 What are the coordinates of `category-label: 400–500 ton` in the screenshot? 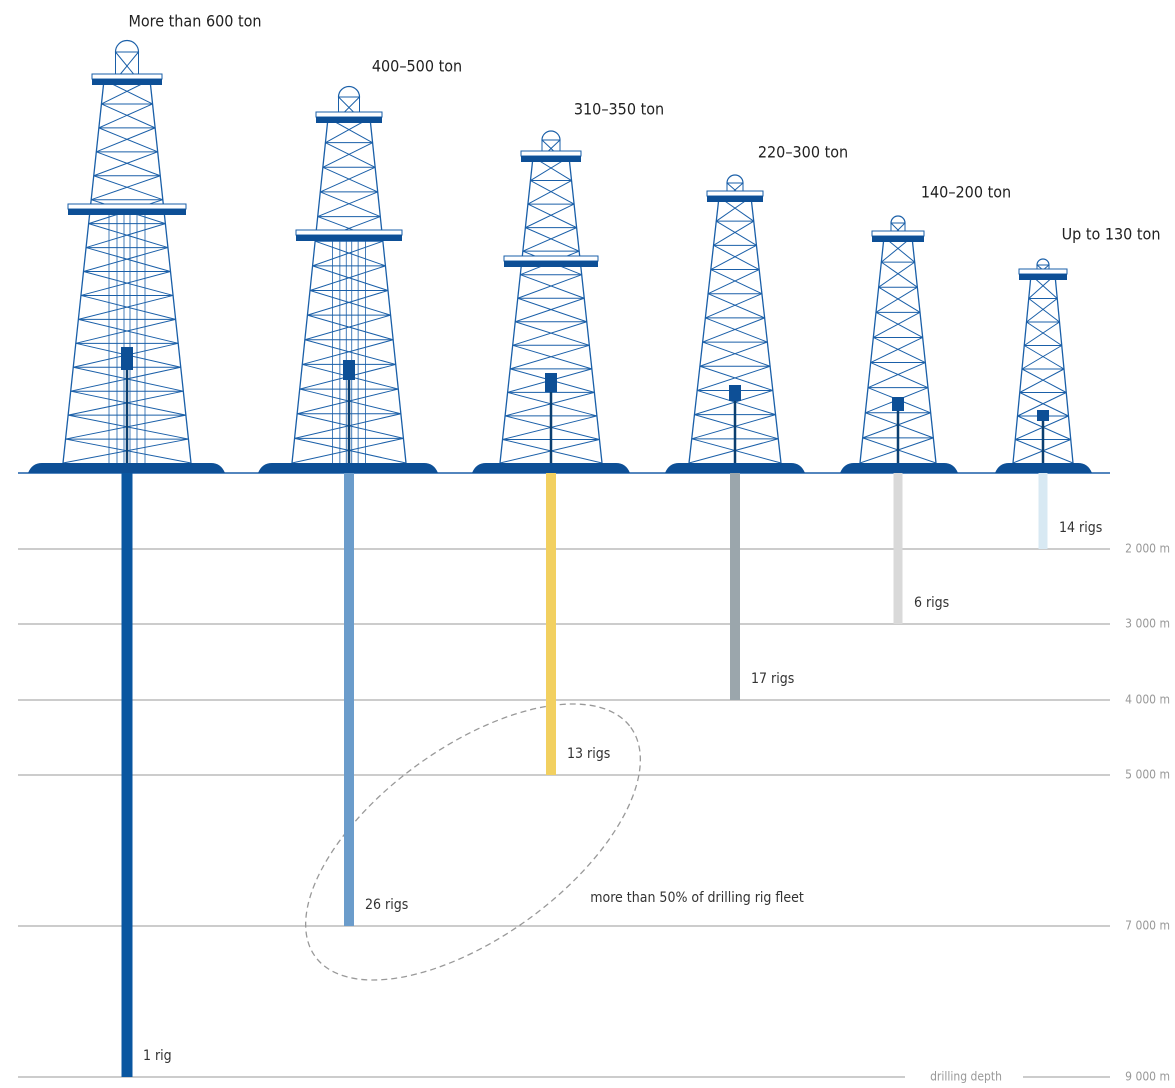 It's located at (417, 66).